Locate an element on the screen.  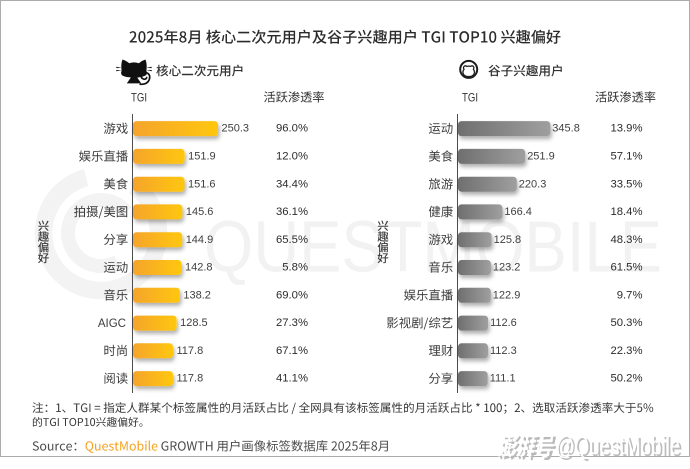
svg-text: 151.9 is located at coordinates (202, 157).